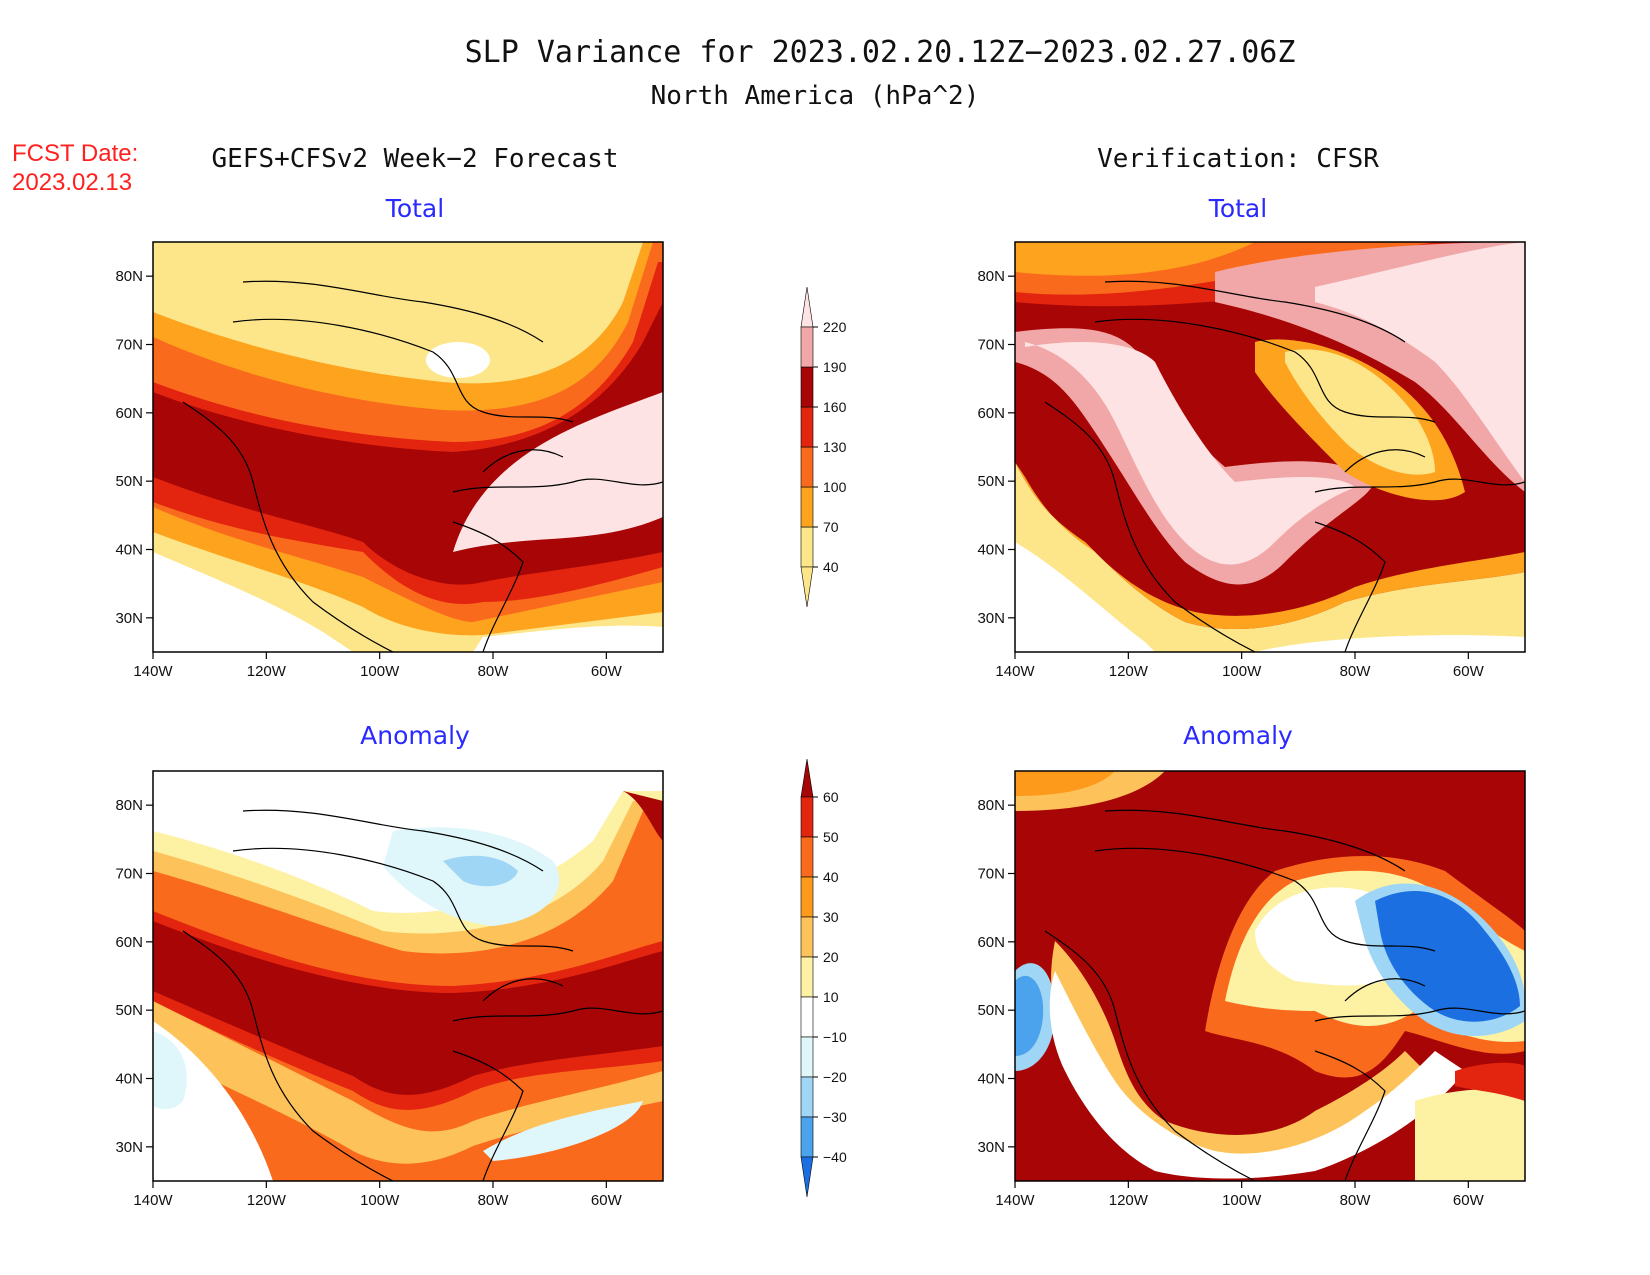 This screenshot has width=1650, height=1275. I want to click on lon-tick-label-forecast-total: 140W, so click(153, 671).